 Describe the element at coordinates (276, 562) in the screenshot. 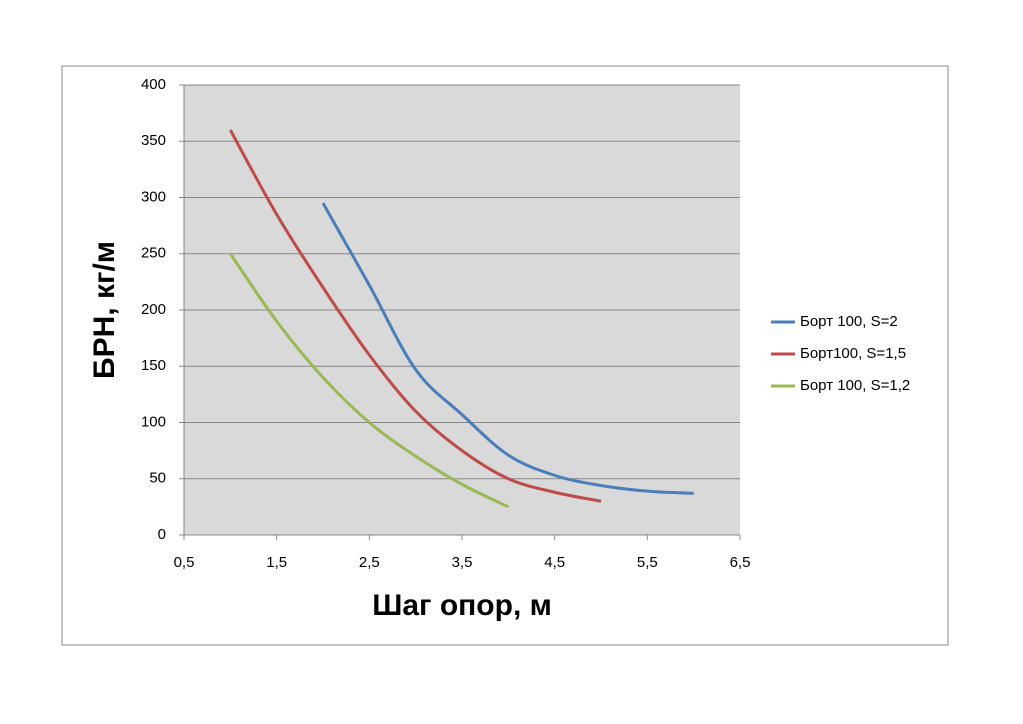

I see `x-tick-label: 1,5` at that location.